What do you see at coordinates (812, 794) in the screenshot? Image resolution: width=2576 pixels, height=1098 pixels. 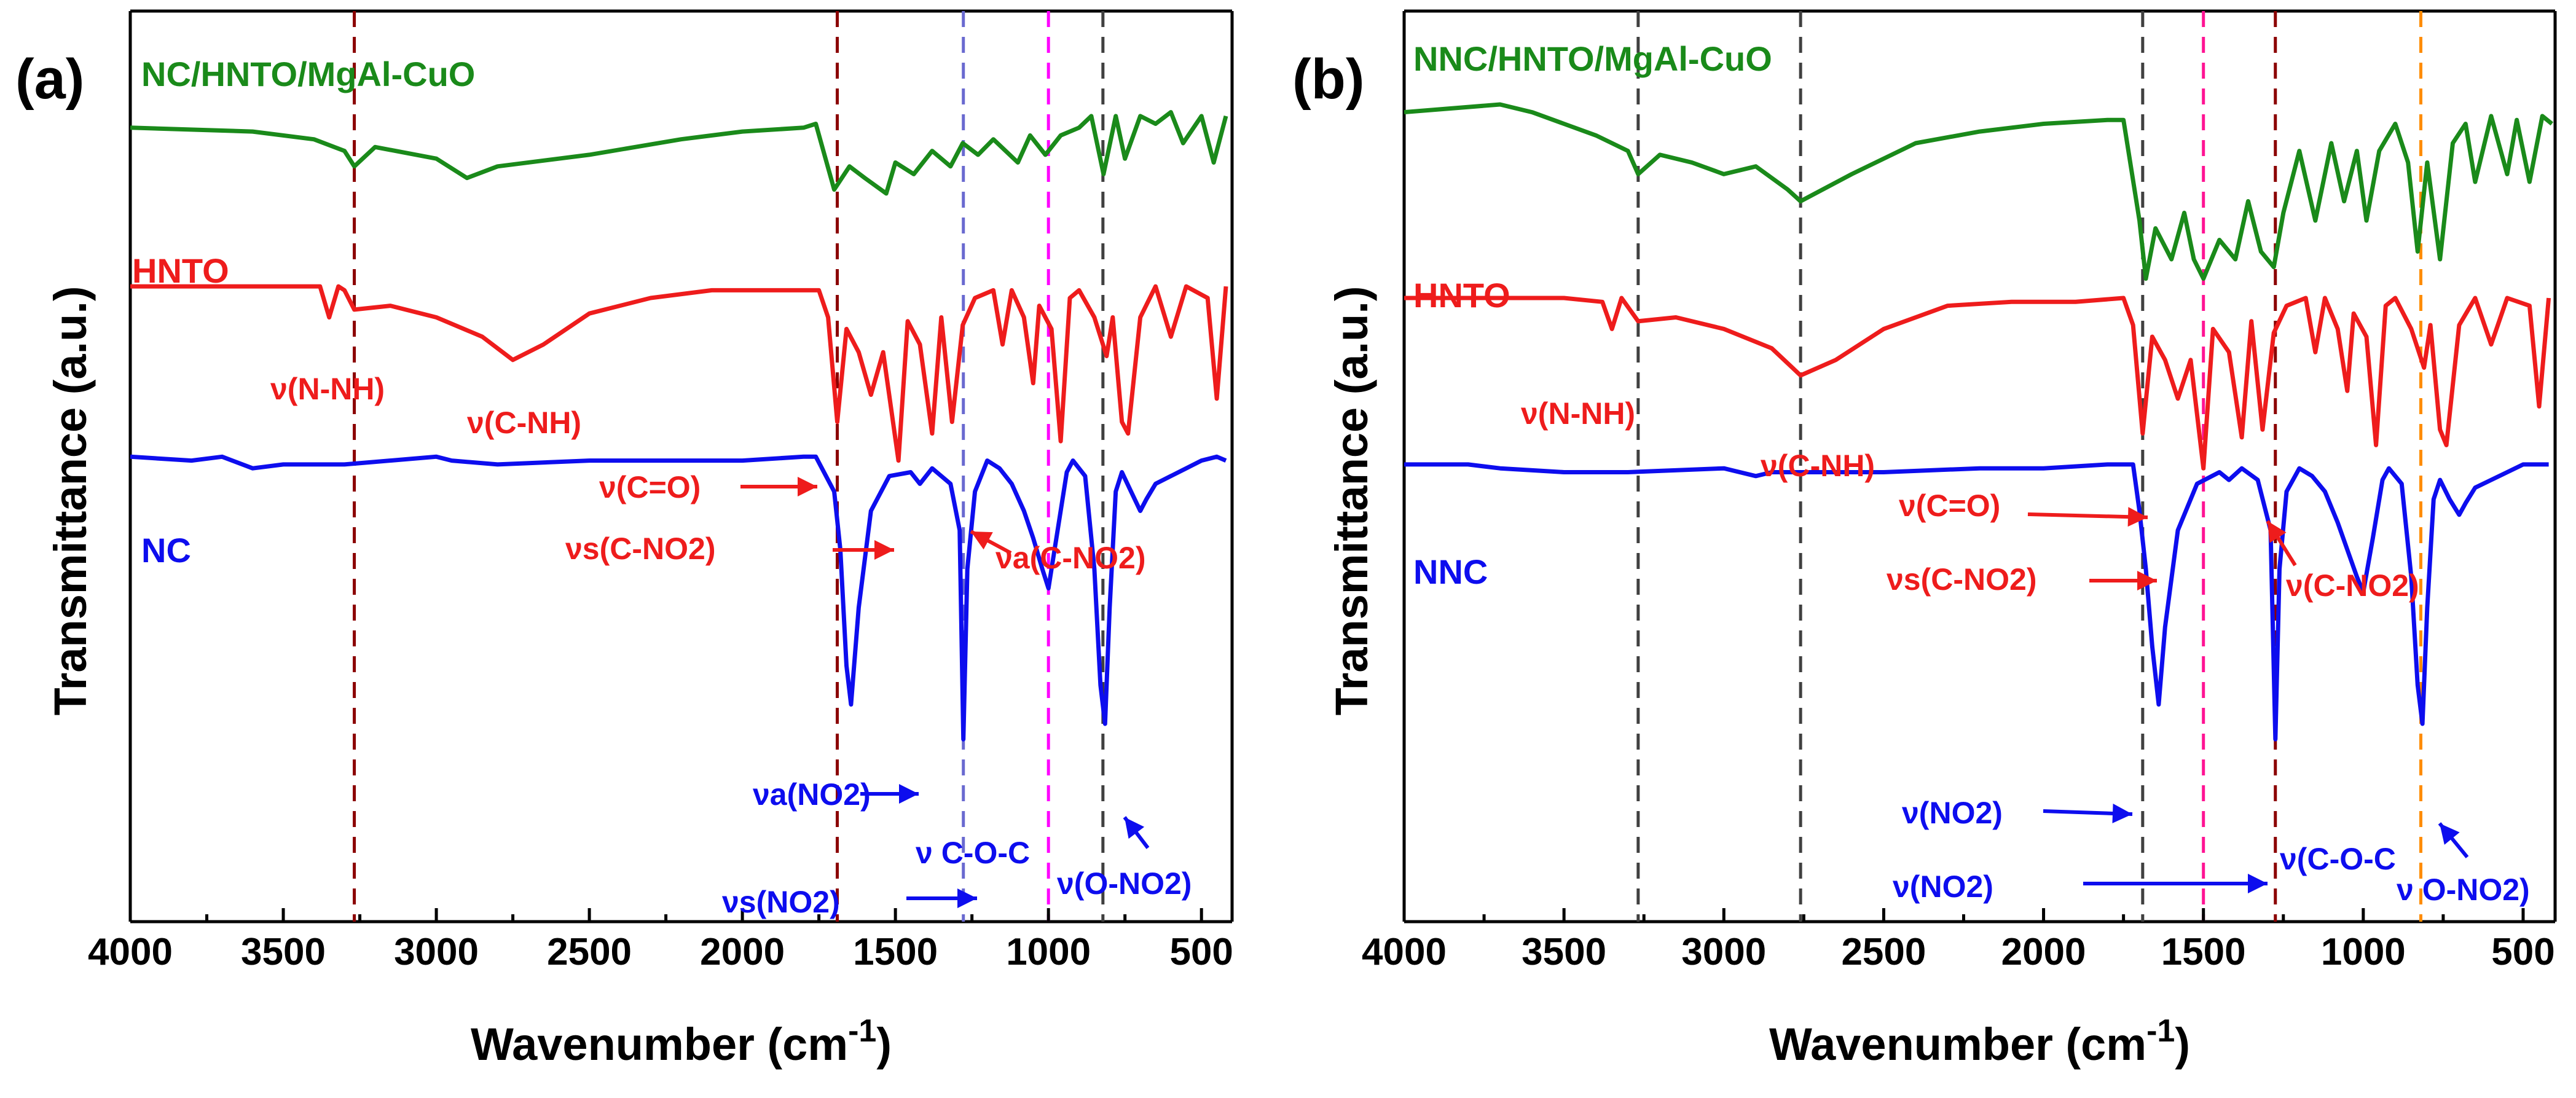 I see `peak-annotation: νa(NO2)` at bounding box center [812, 794].